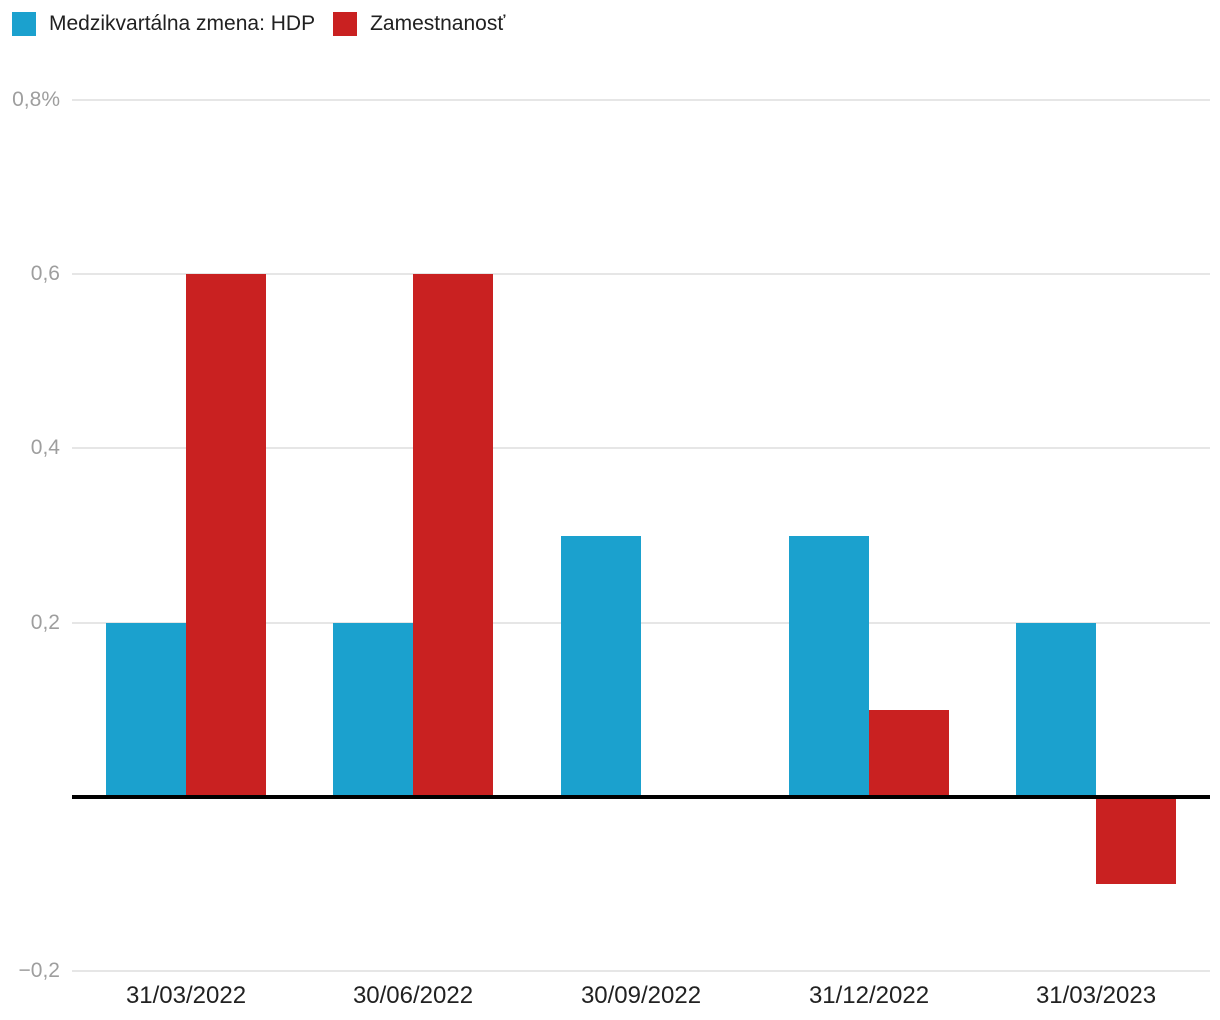 Image resolution: width=1220 pixels, height=1020 pixels. Describe the element at coordinates (438, 23) in the screenshot. I see `legend-label-zamestnanost: Zamestnanosť` at that location.